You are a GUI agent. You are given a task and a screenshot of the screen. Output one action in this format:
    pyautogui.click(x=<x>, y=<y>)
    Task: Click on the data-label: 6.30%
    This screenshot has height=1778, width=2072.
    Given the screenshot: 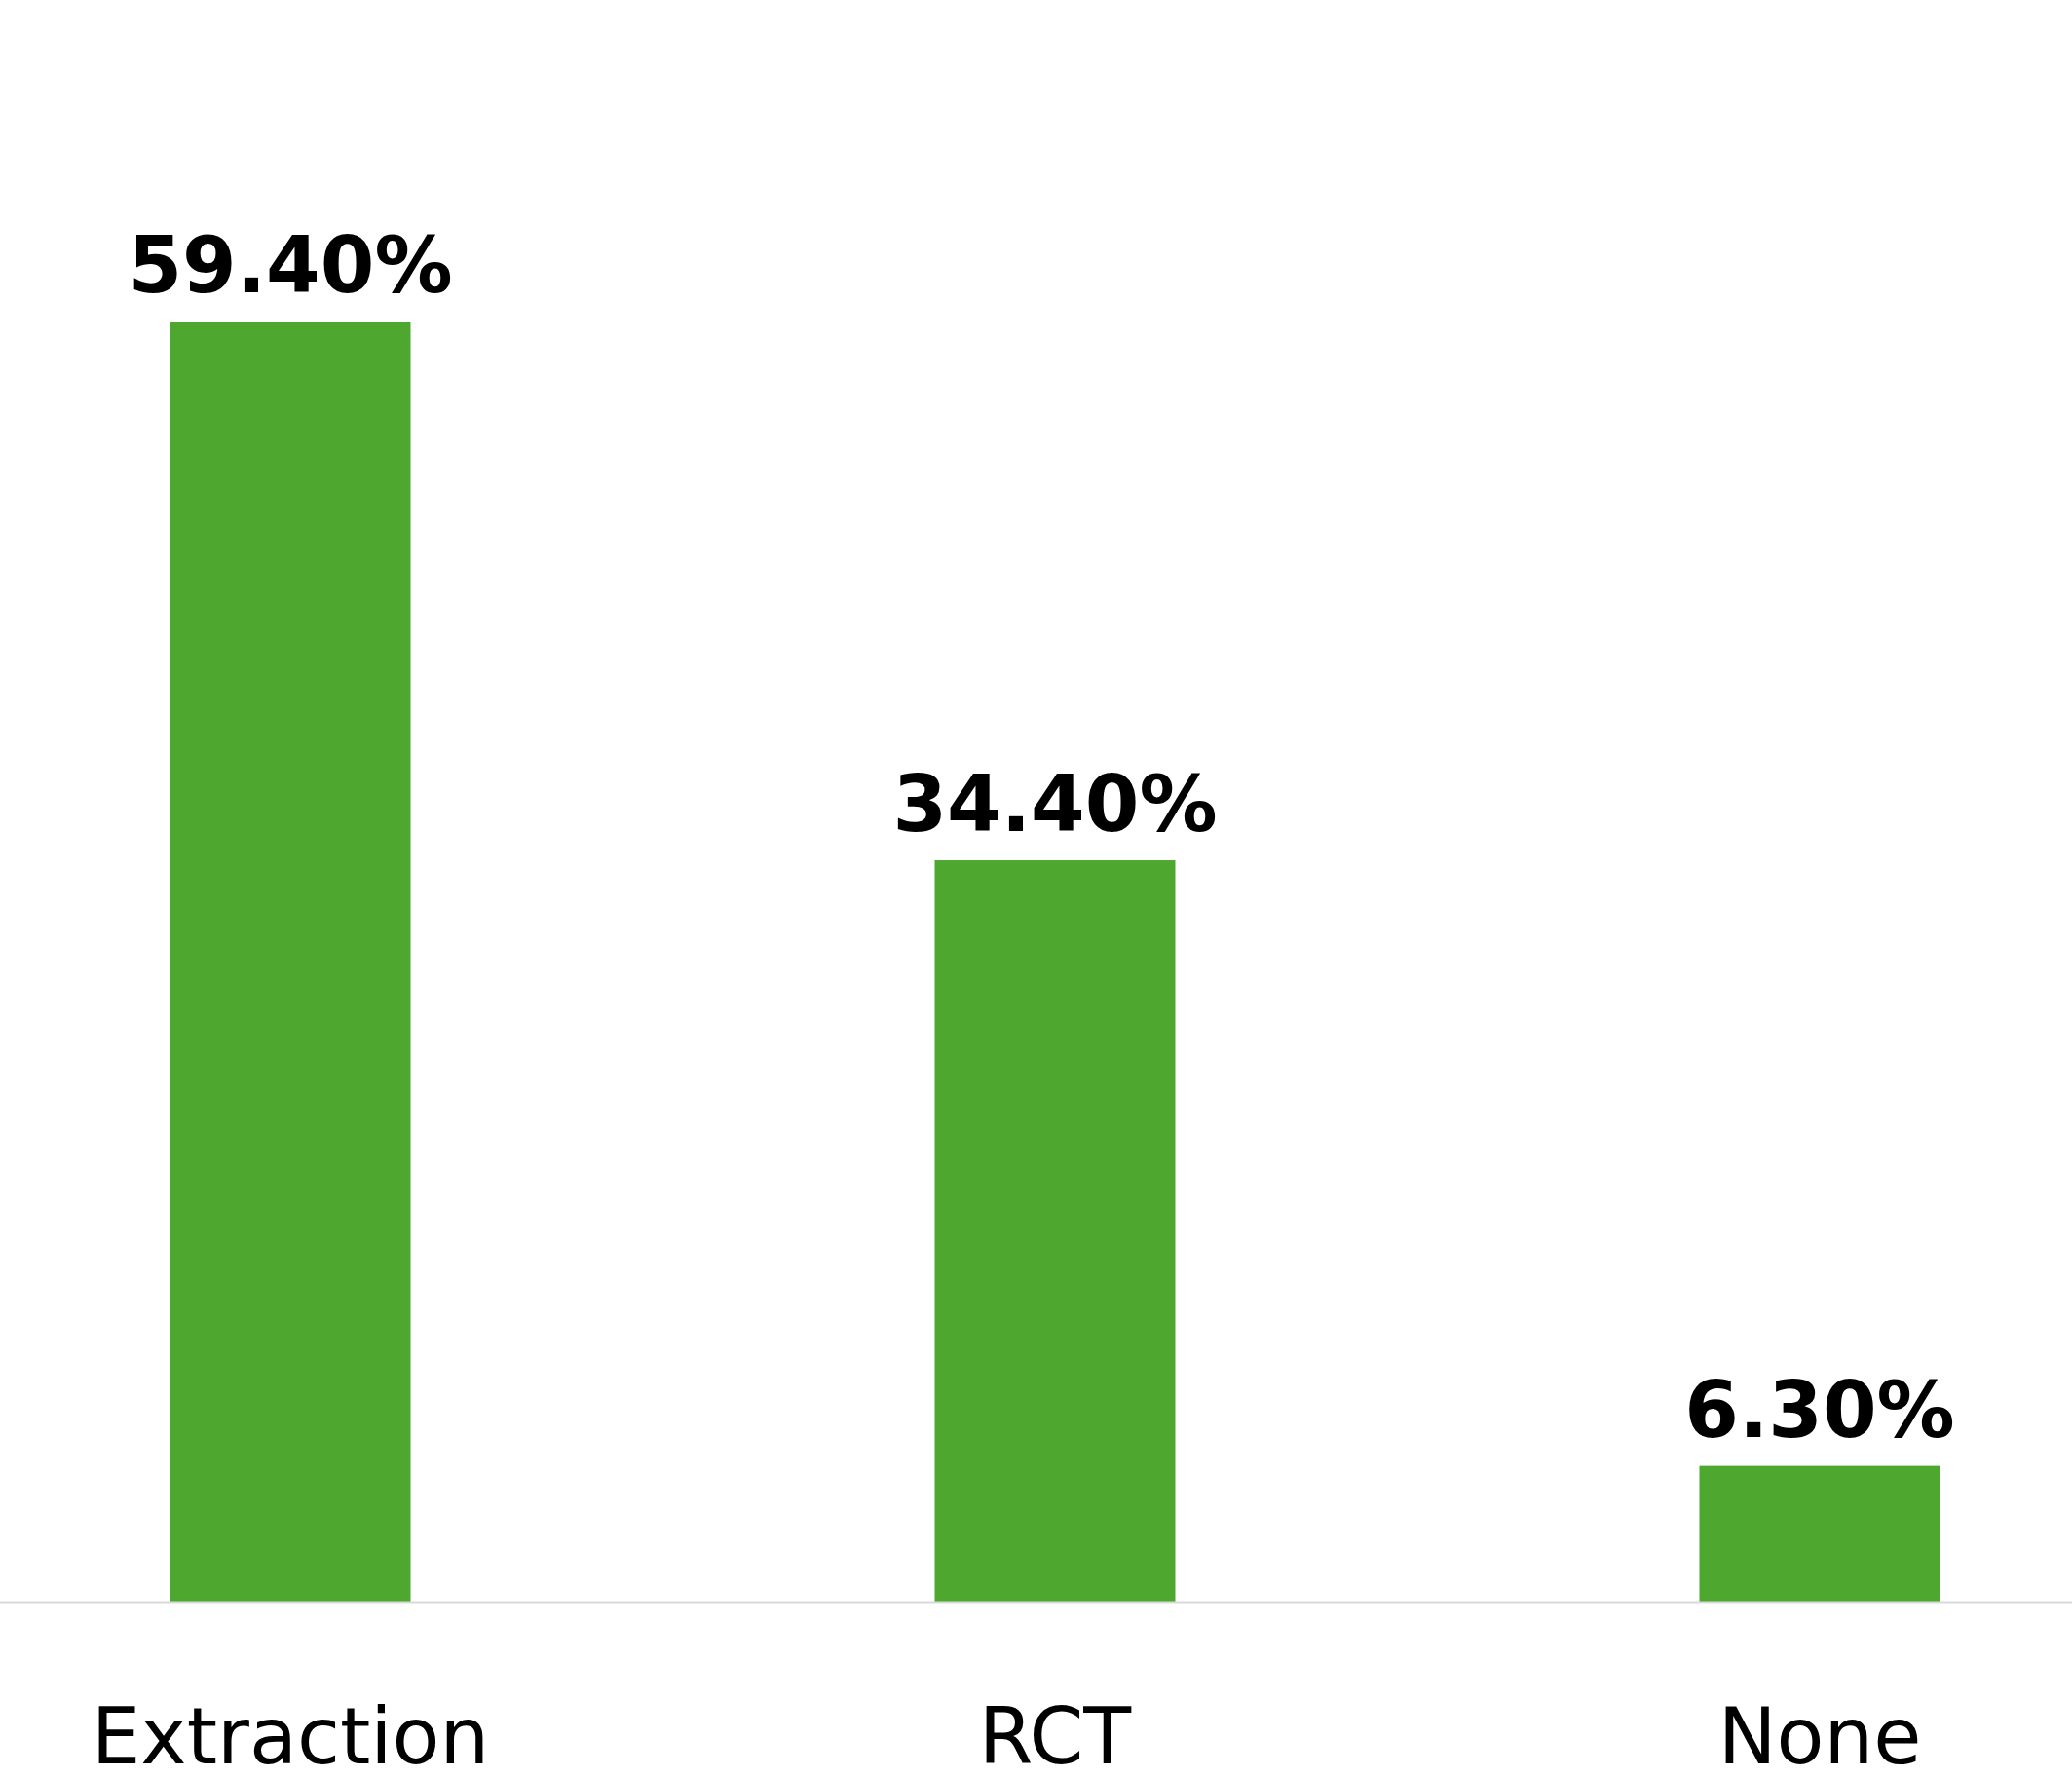 What is the action you would take?
    pyautogui.click(x=1820, y=1410)
    